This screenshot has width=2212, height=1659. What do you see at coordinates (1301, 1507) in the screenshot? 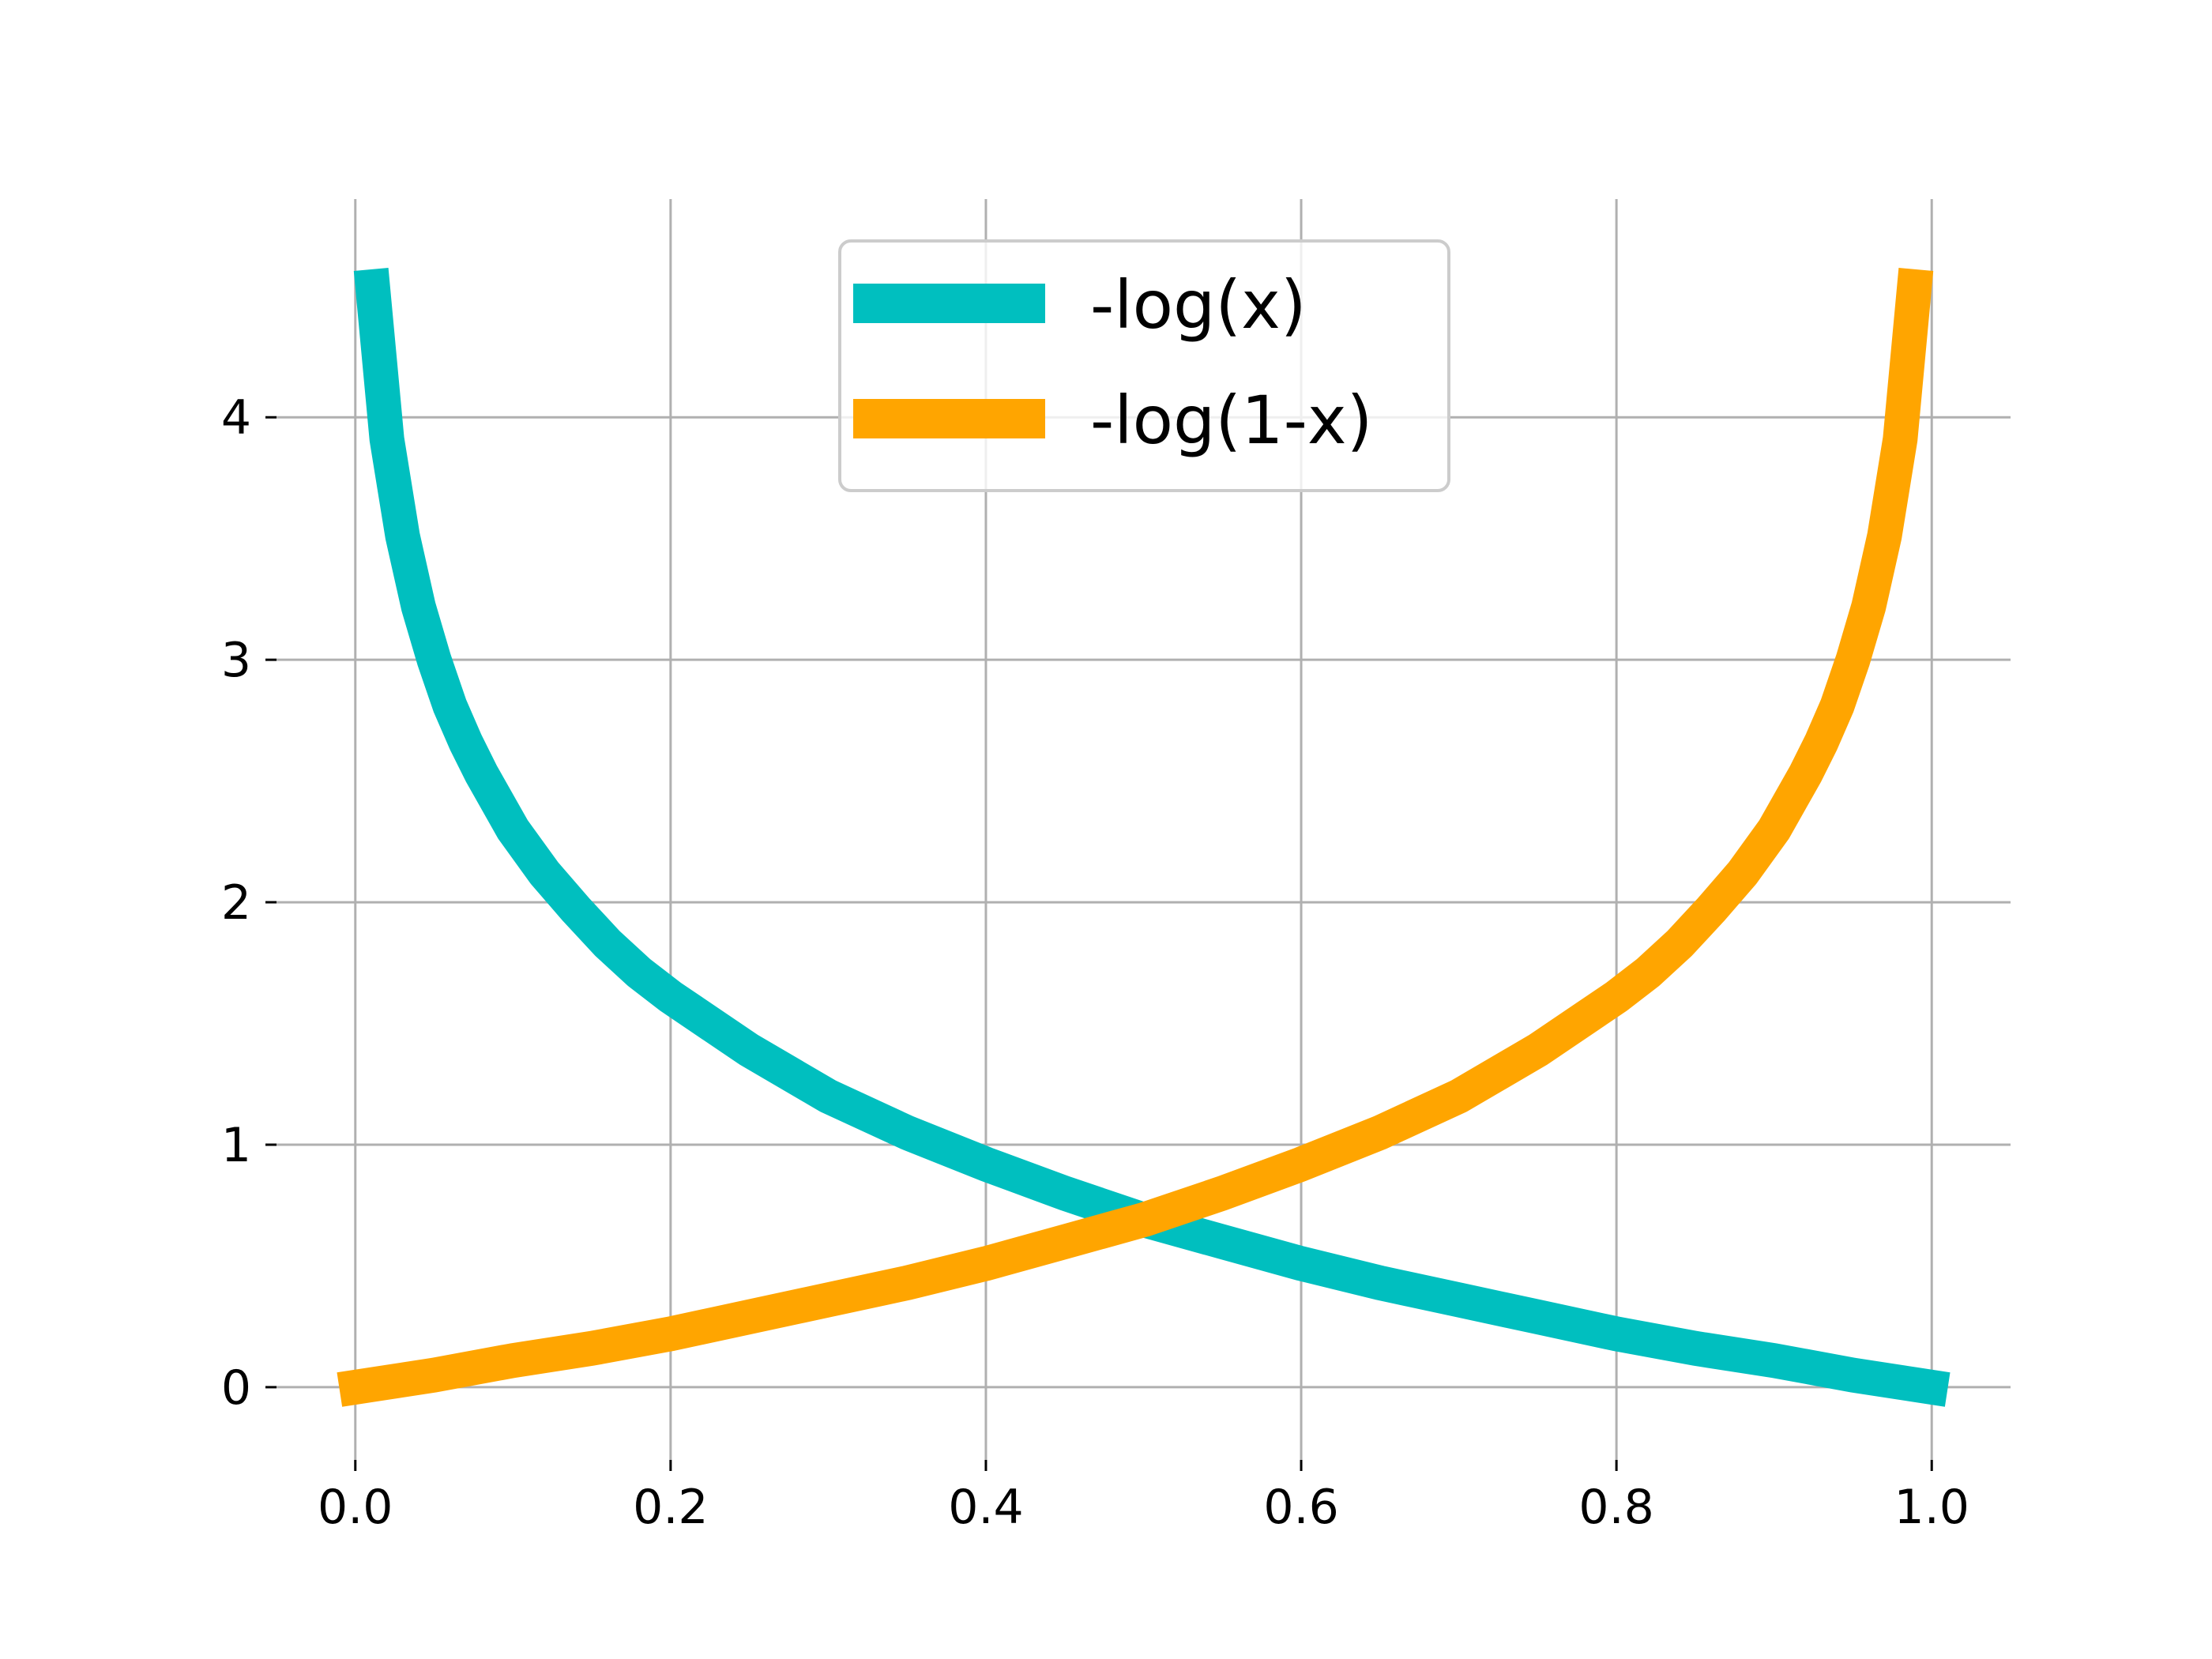
I see `x-tick-label: 0.6` at bounding box center [1301, 1507].